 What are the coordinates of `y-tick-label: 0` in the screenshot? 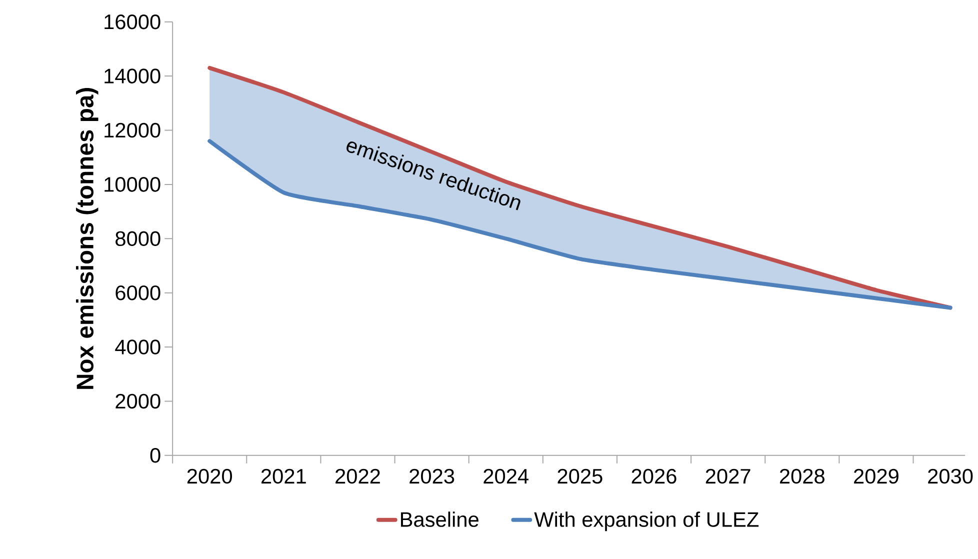 It's located at (155, 455).